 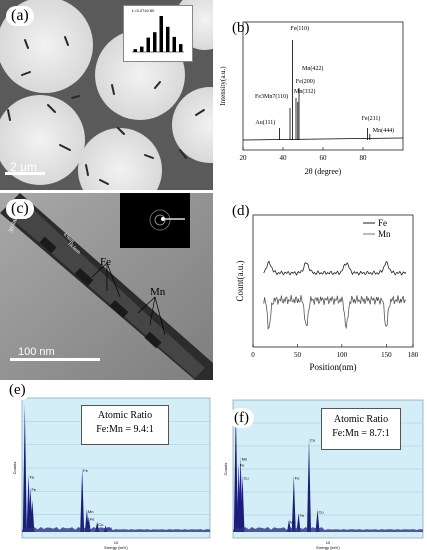 What do you see at coordinates (125, 415) in the screenshot?
I see `ratio-title-e: Atomic Ratio` at bounding box center [125, 415].